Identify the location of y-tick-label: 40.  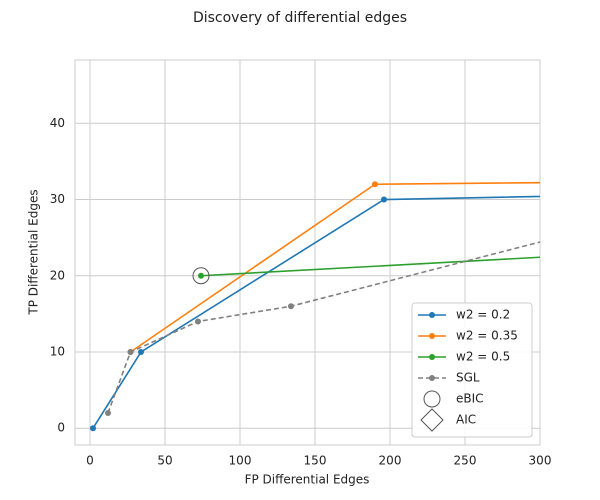
(57, 123).